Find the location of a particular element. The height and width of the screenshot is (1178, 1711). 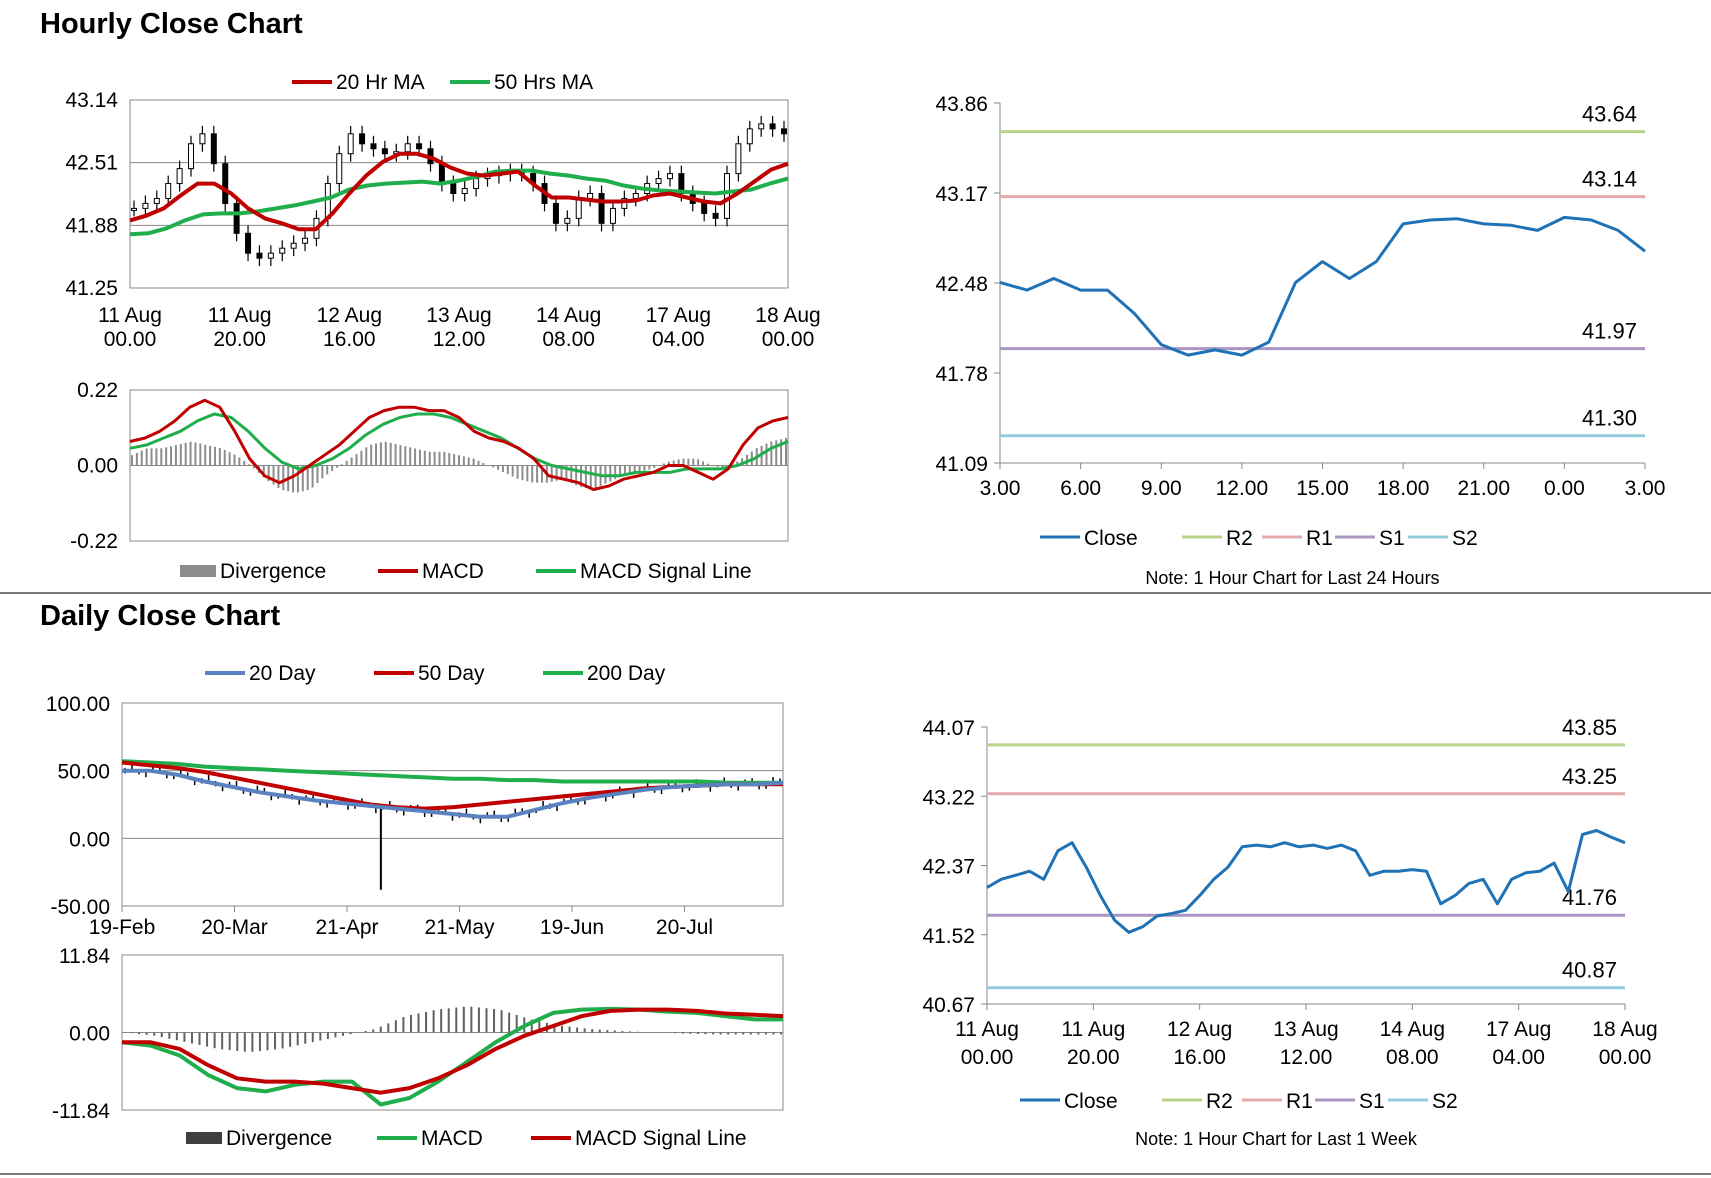

daily-macd-y-tick: 0.00 is located at coordinates (89, 1034).